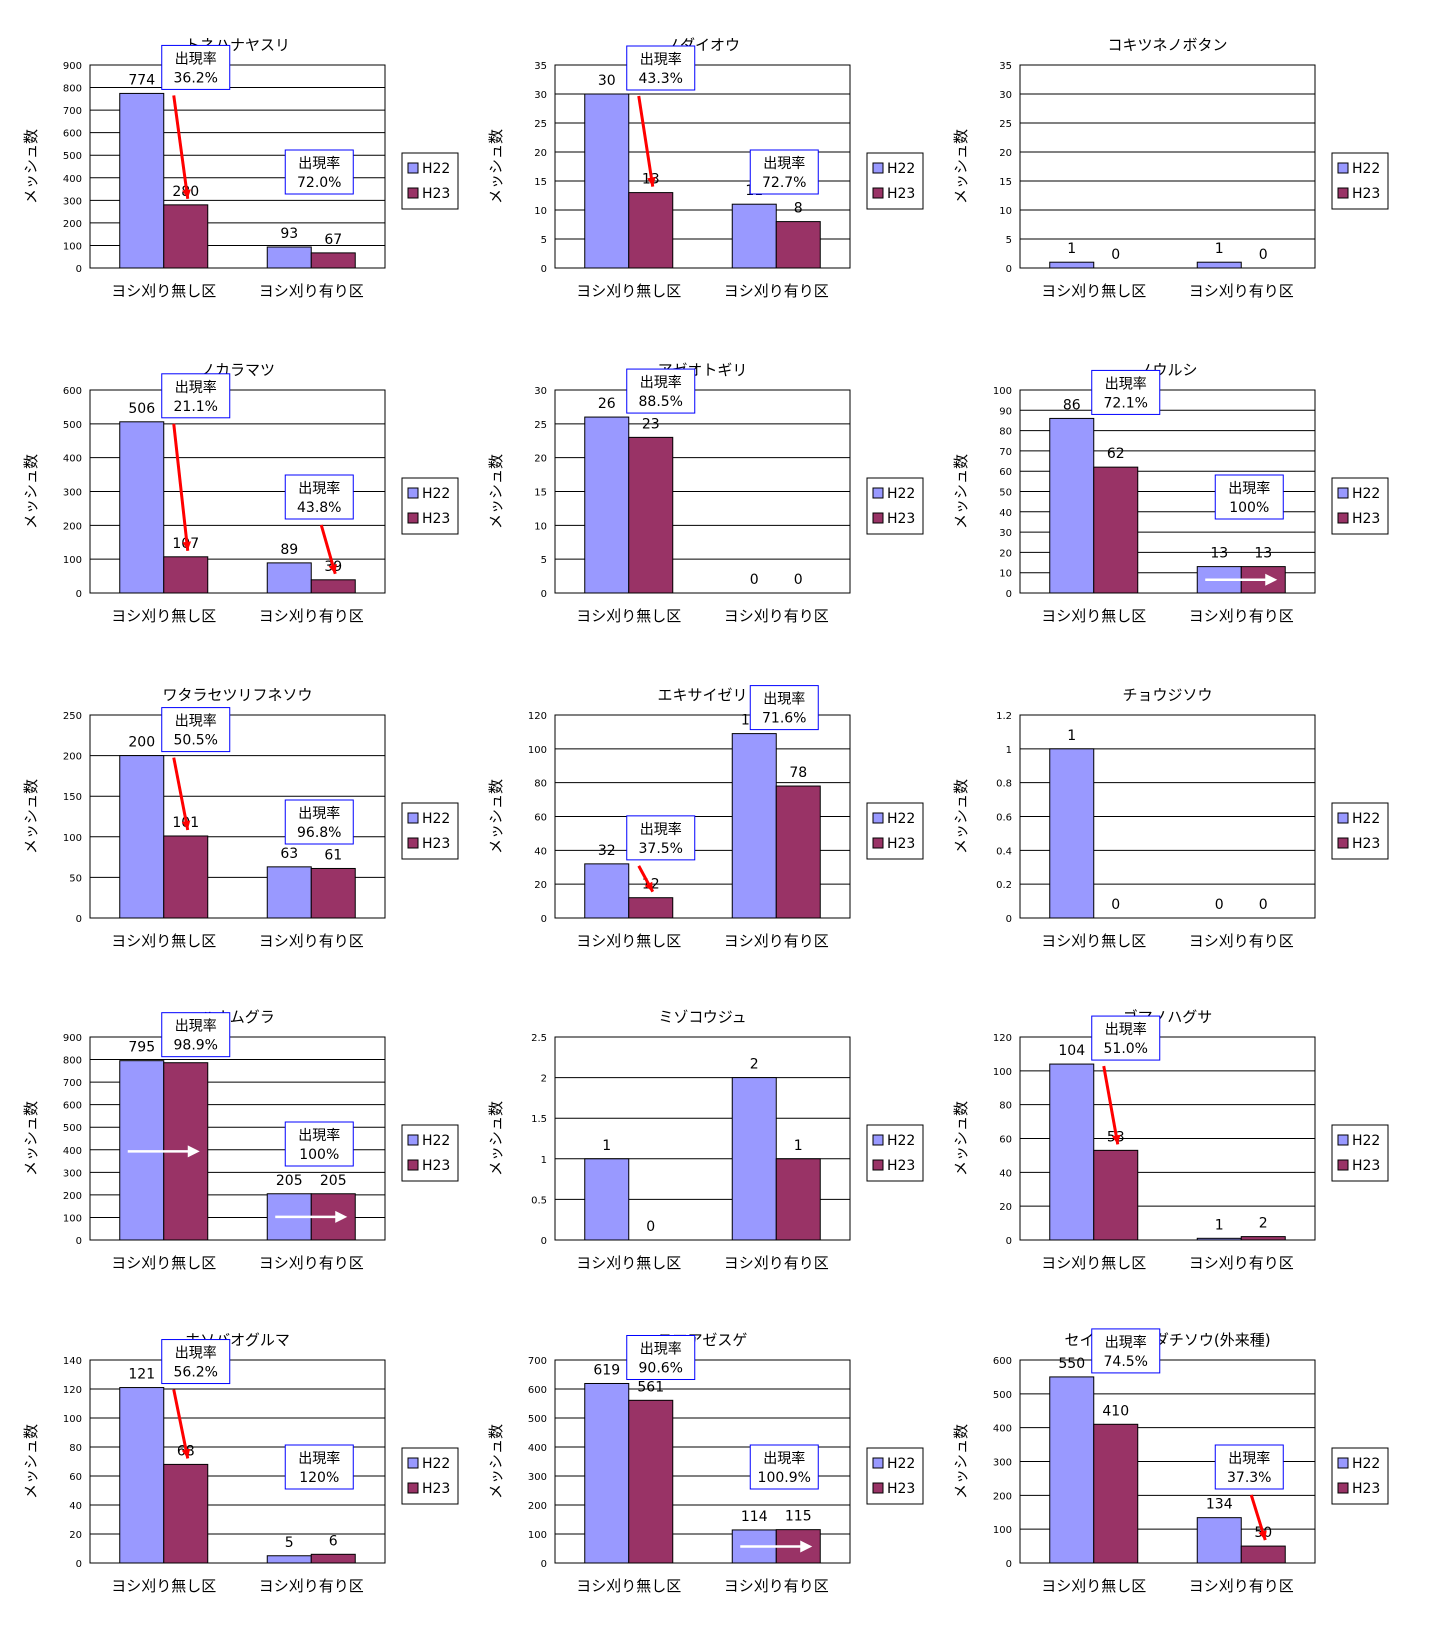 Image resolution: width=1446 pixels, height=1628 pixels. Describe the element at coordinates (544, 1160) in the screenshot. I see `y-tick-label: 1` at that location.